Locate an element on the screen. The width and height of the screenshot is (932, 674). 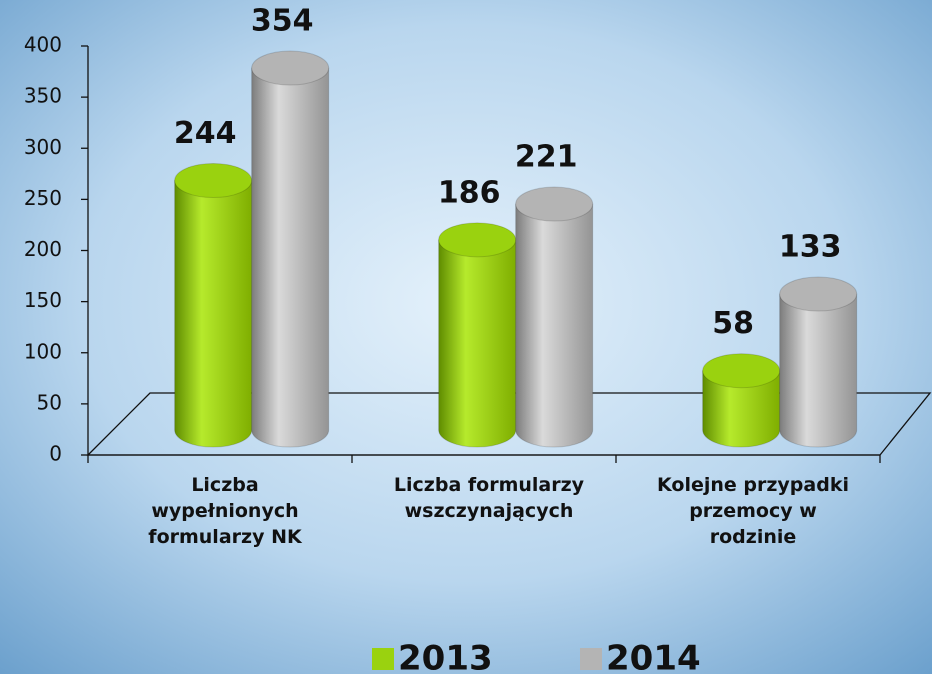
x-tick-label-box: Liczba wypełnionych formularzy NK is located at coordinates (225, 511).